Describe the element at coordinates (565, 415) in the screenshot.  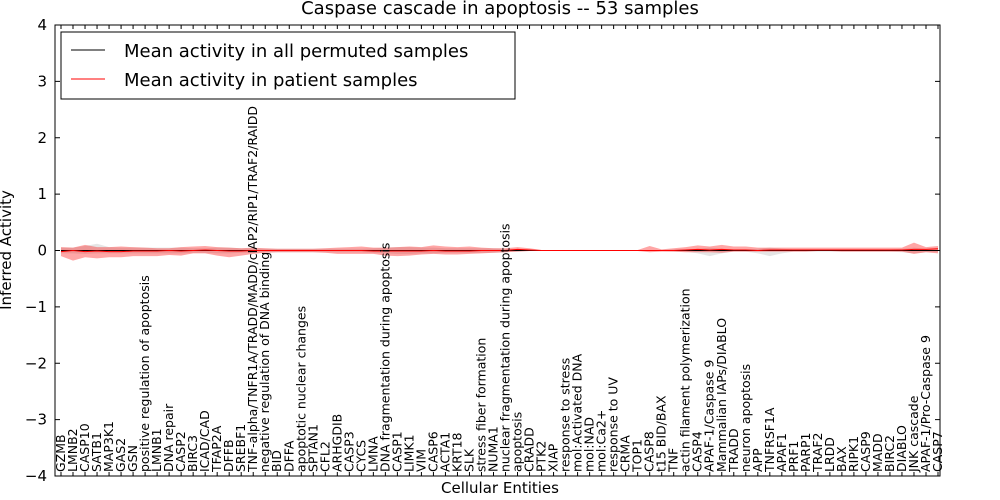
I see `x-tick-label: response to stress` at that location.